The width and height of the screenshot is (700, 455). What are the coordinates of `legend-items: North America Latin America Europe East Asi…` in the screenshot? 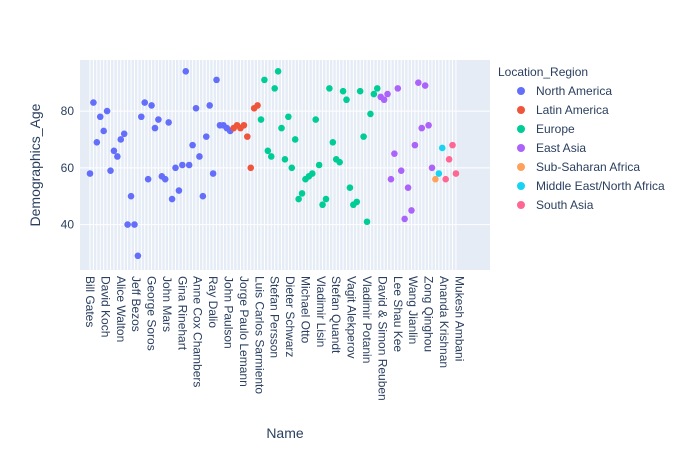 It's located at (591, 148).